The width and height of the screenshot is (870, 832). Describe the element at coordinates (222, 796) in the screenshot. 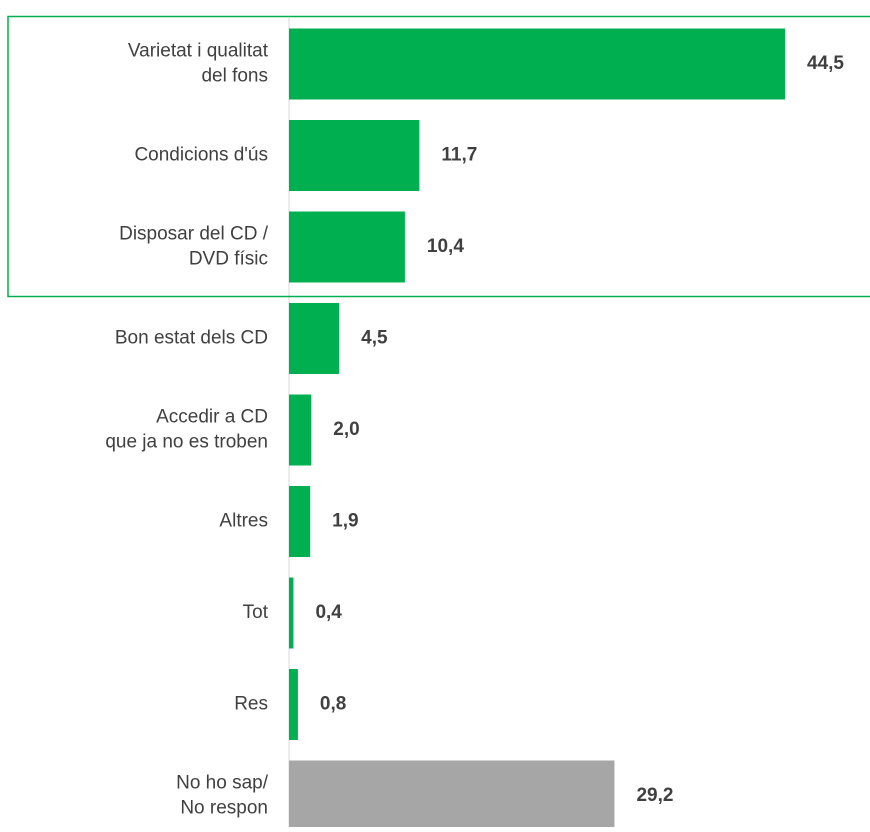

I see `category-label: No ho sap/No respon` at that location.